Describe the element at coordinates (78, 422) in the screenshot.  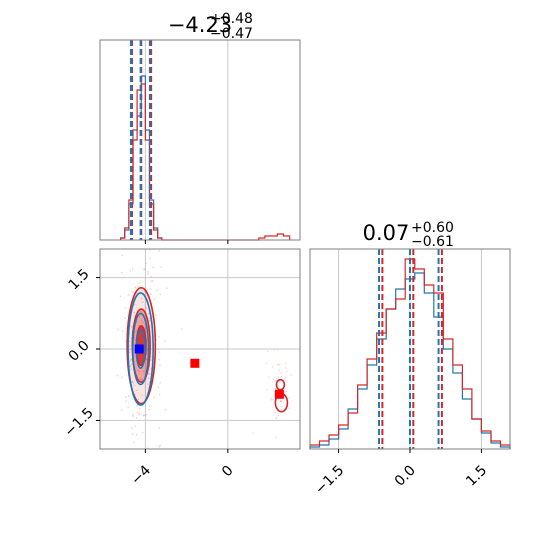
I see `y-tick-label: −1.5` at that location.